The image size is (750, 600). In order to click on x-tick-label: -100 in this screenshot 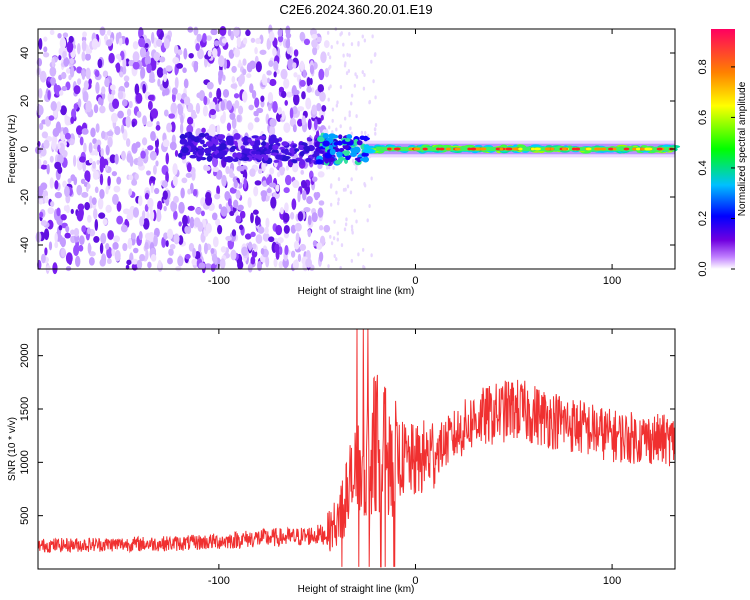, I will do `click(219, 581)`.